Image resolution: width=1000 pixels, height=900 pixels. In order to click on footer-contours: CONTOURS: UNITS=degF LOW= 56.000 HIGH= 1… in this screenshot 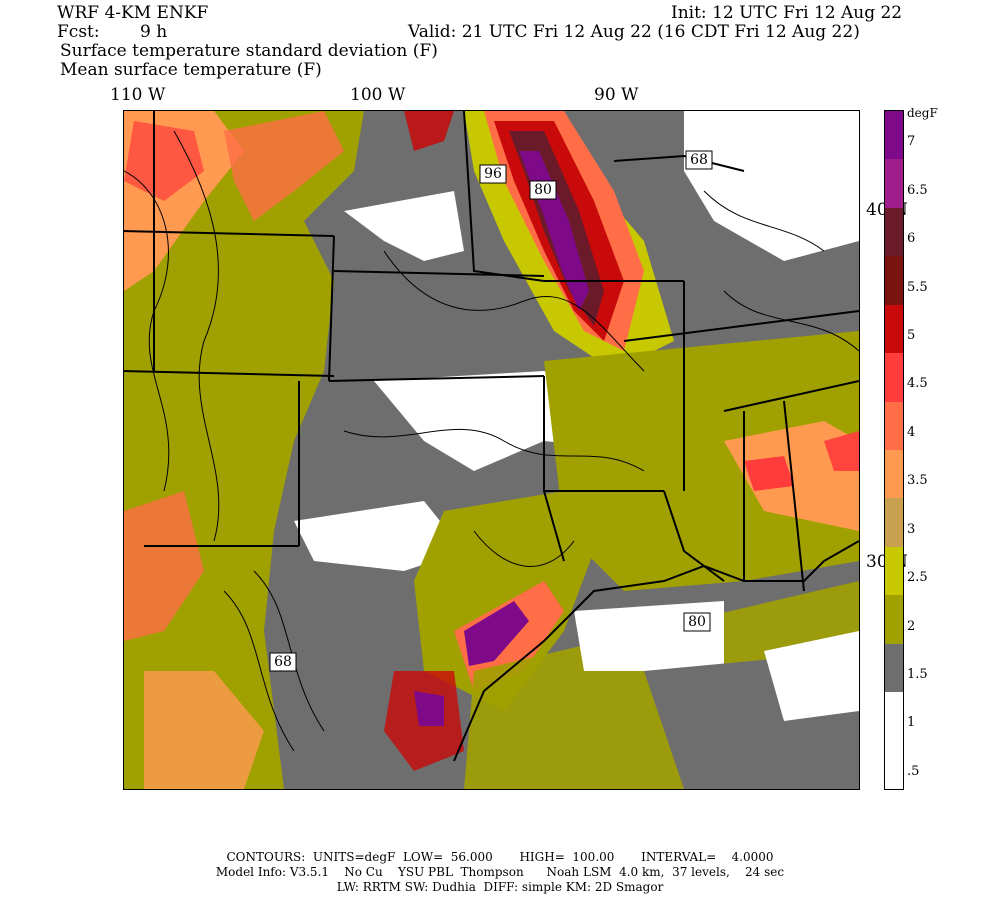, I will do `click(500, 857)`.